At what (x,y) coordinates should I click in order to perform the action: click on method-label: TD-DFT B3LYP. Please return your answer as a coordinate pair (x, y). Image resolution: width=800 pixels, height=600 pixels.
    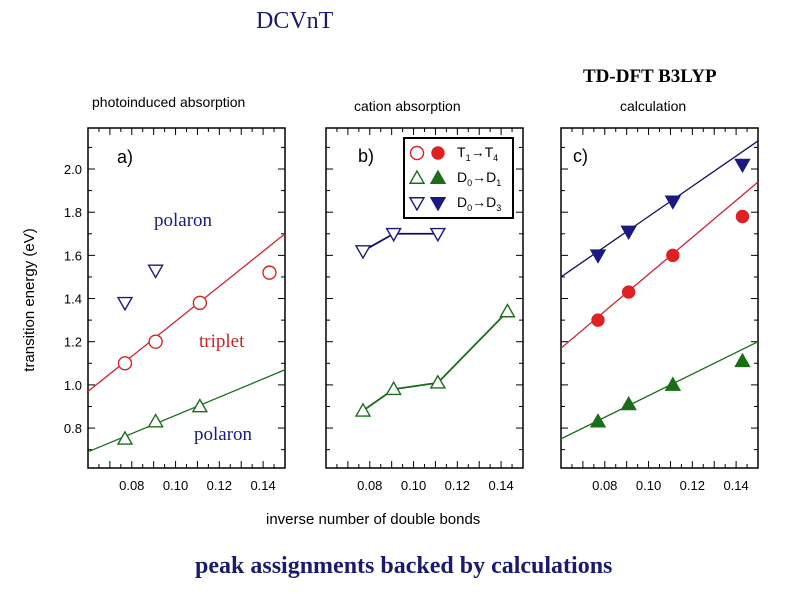
    Looking at the image, I should click on (650, 76).